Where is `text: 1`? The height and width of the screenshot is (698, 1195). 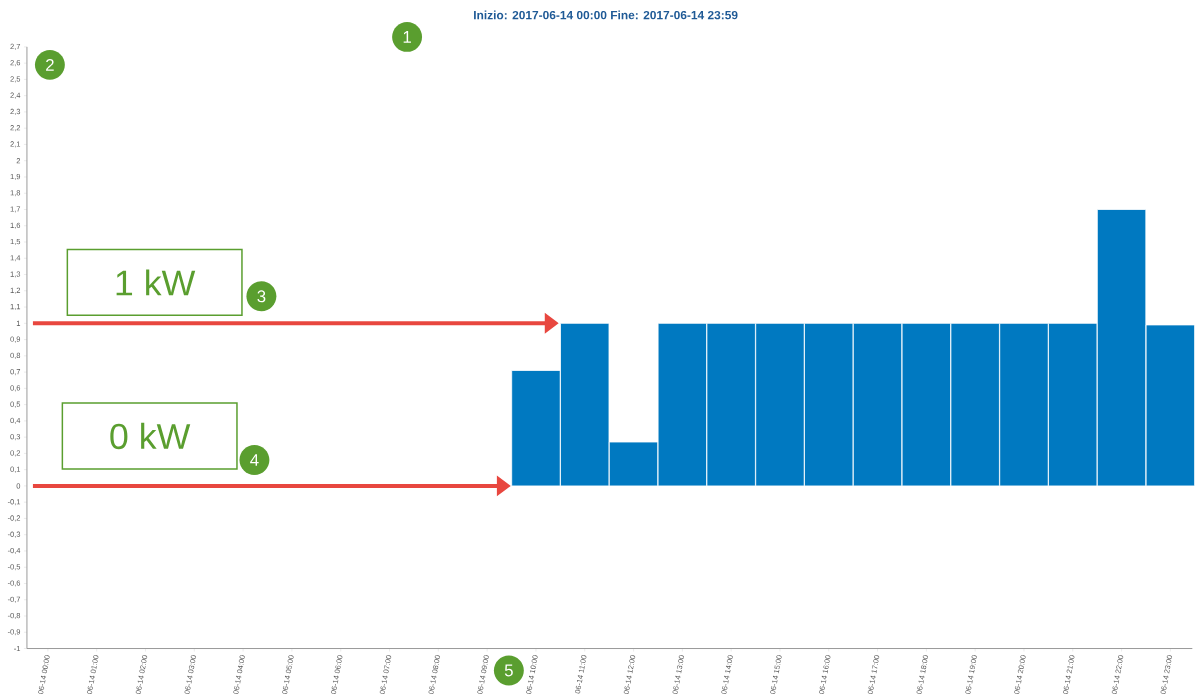 text: 1 is located at coordinates (407, 36).